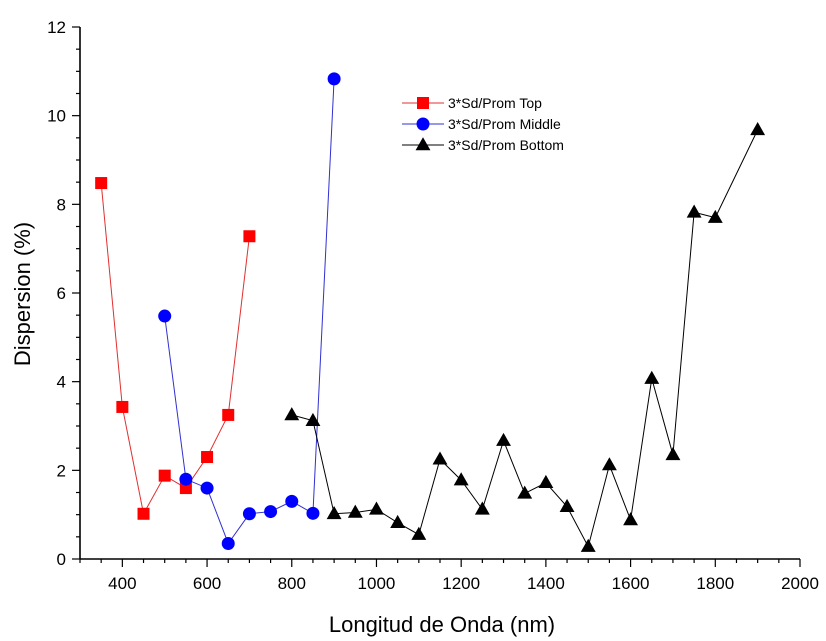 The height and width of the screenshot is (641, 826). Describe the element at coordinates (207, 583) in the screenshot. I see `x-tick-label: 600` at that location.